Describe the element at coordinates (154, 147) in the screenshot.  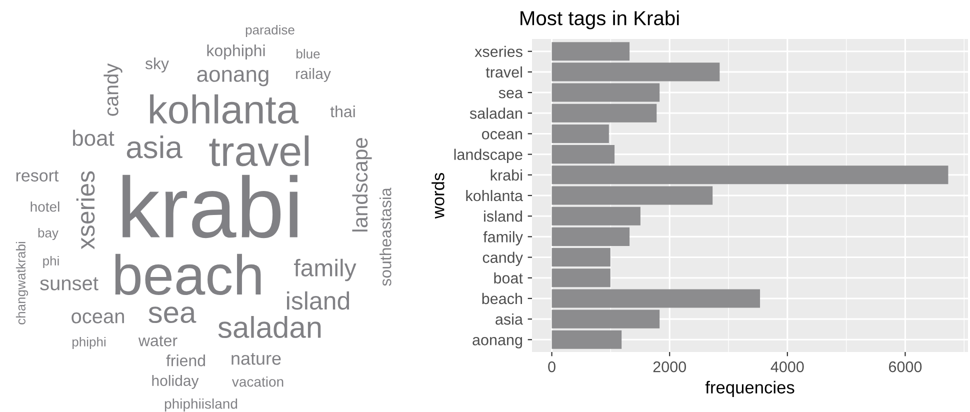
I see `text: asia` at that location.